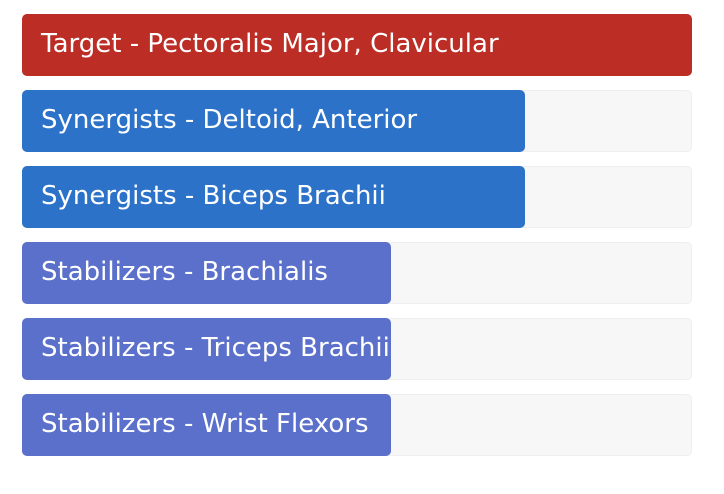 This screenshot has height=494, width=724. What do you see at coordinates (184, 272) in the screenshot?
I see `muscle-bar-label: Stabilizers - Brachialis` at bounding box center [184, 272].